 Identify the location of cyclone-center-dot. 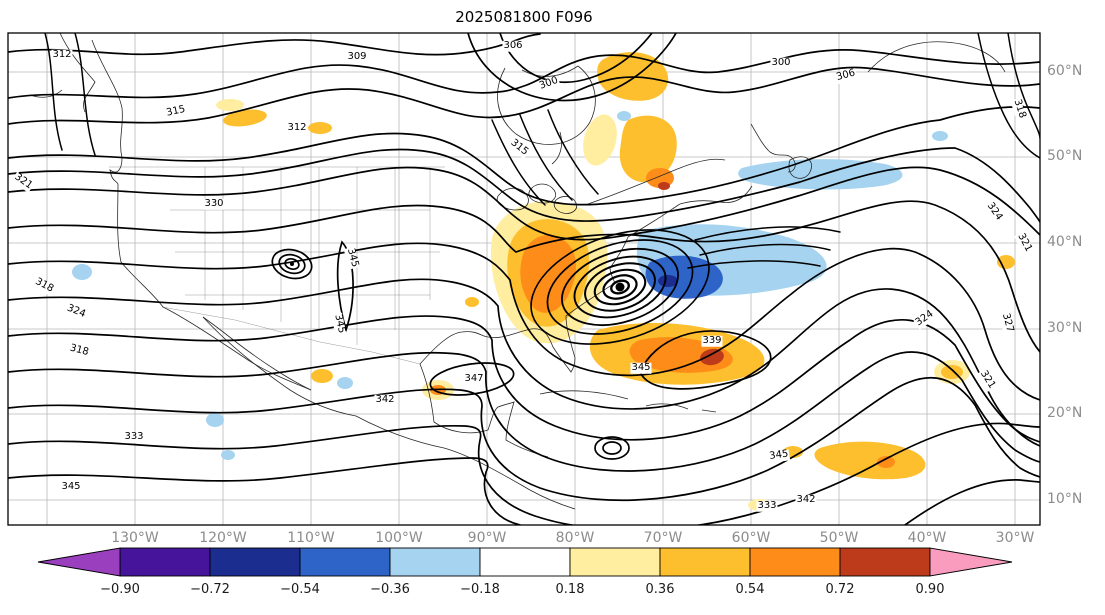
(620, 287).